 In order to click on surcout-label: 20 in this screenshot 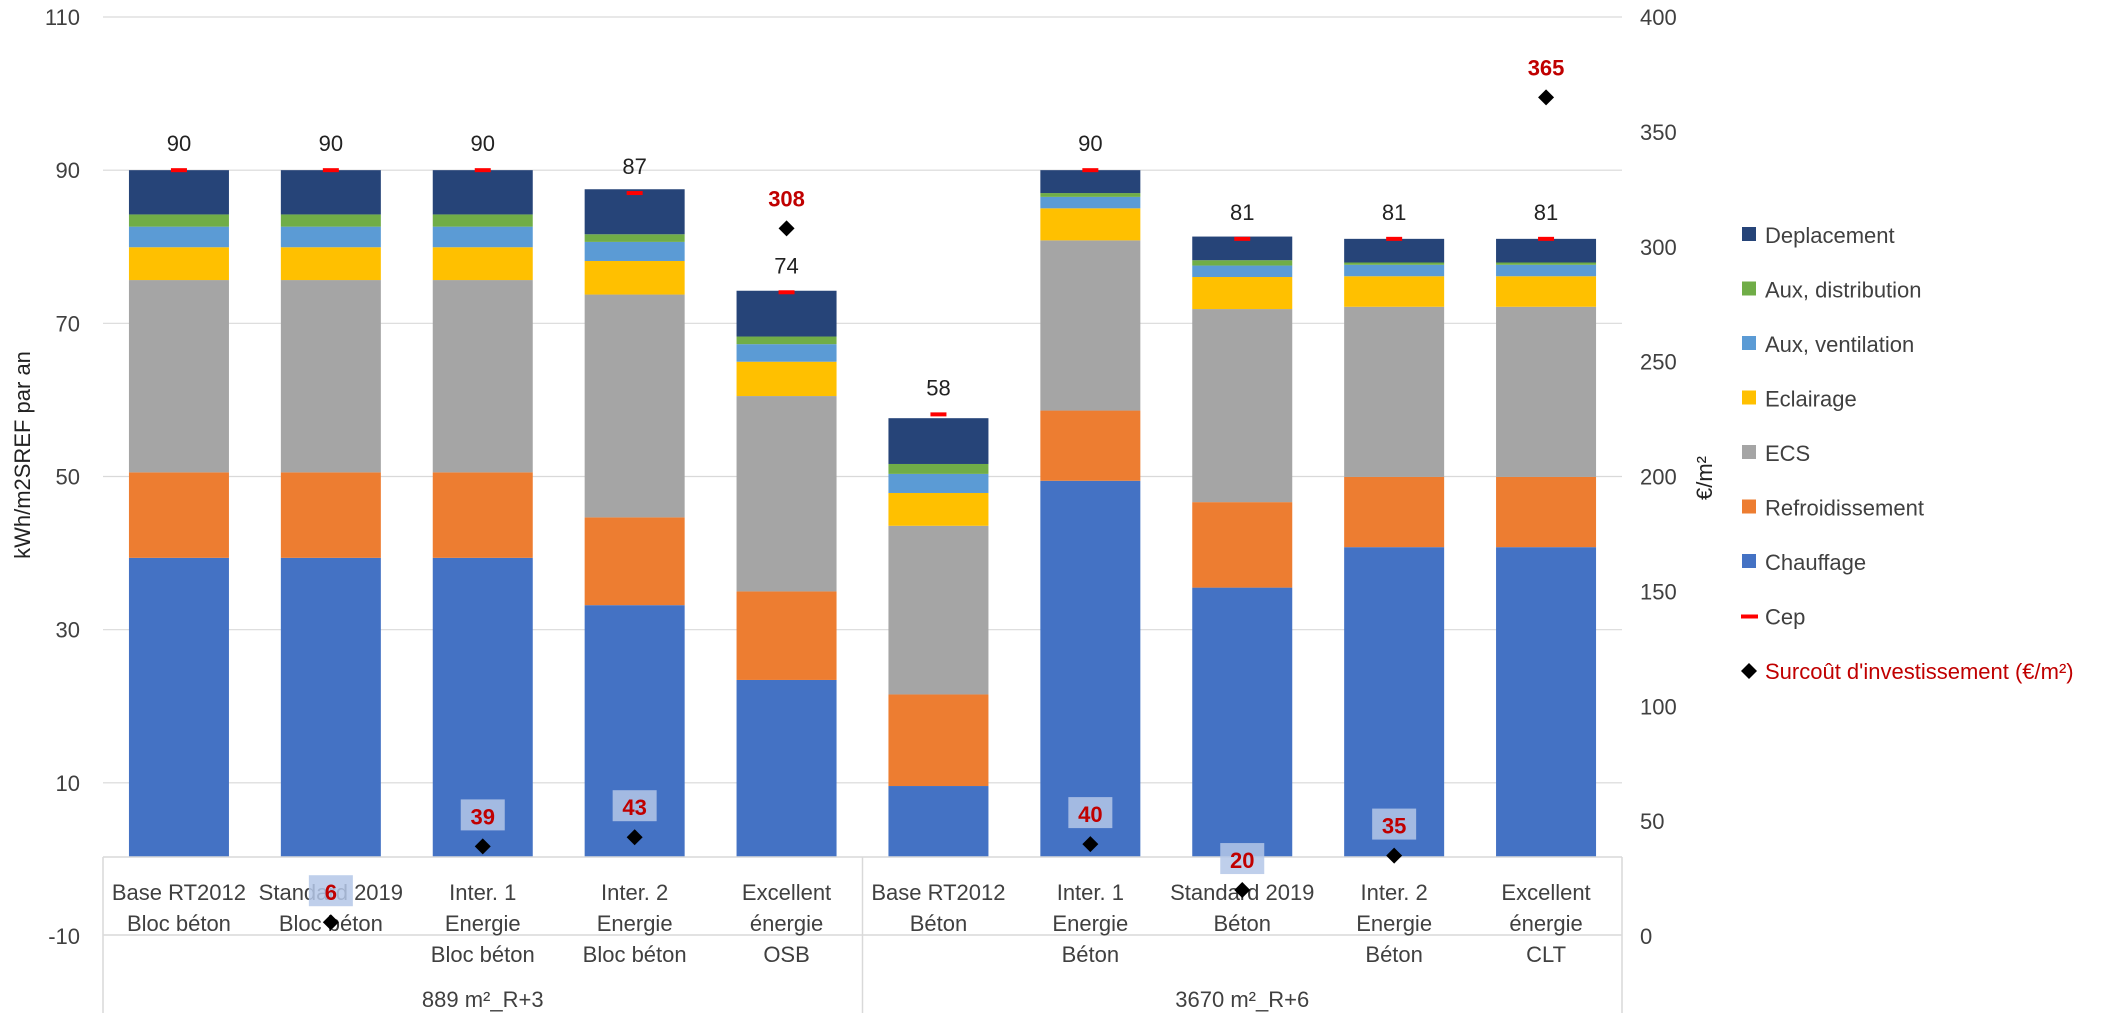, I will do `click(1242, 860)`.